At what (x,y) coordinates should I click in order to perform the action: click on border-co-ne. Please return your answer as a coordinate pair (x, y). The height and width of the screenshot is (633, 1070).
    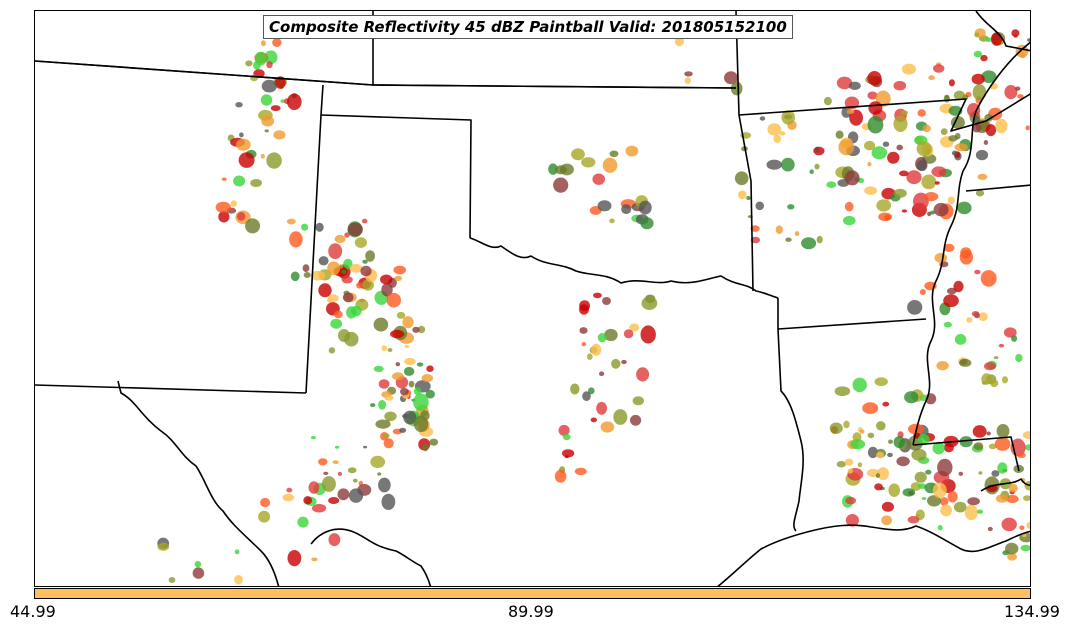
    Looking at the image, I should click on (386, 74).